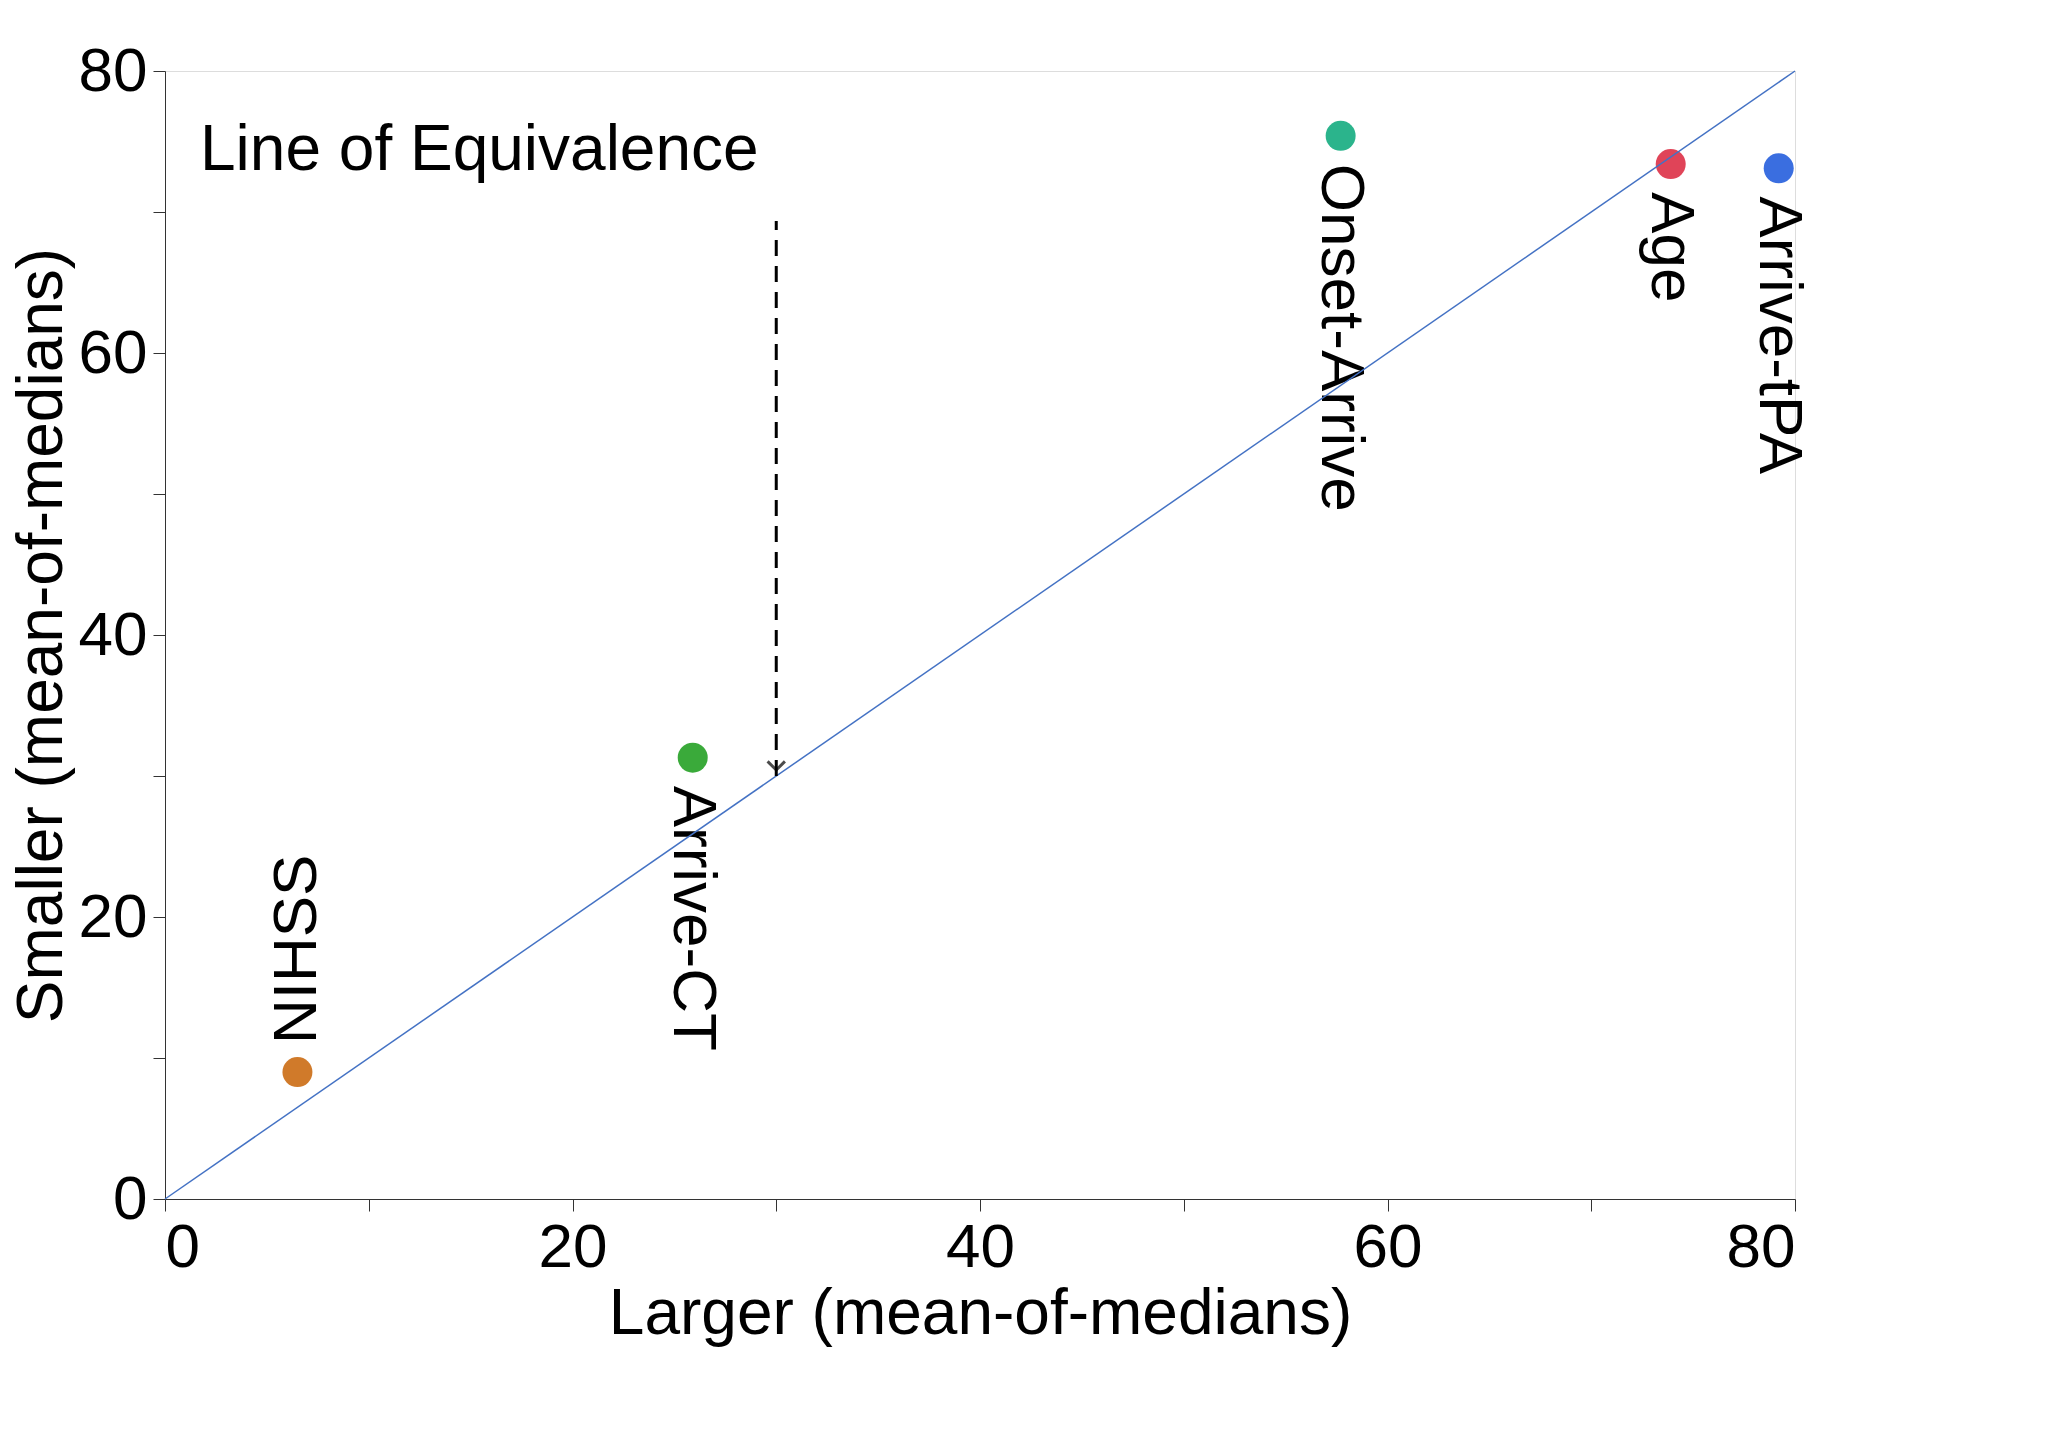 The width and height of the screenshot is (2045, 1430). What do you see at coordinates (113, 351) in the screenshot?
I see `y-tick-label: 60` at bounding box center [113, 351].